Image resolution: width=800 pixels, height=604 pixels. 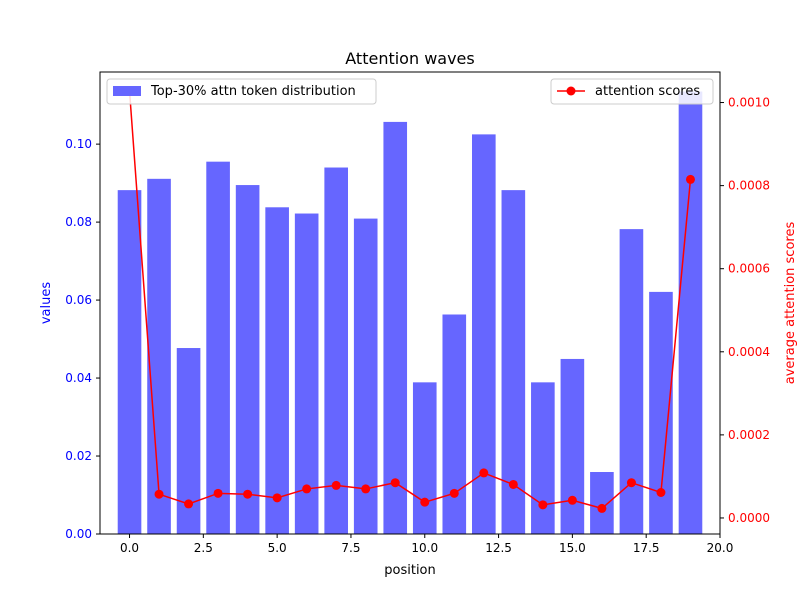 I want to click on y-axis-right: 0.0000 0.0002 0.0004 0.0006 0.0008 0.0010, so click(x=745, y=310).